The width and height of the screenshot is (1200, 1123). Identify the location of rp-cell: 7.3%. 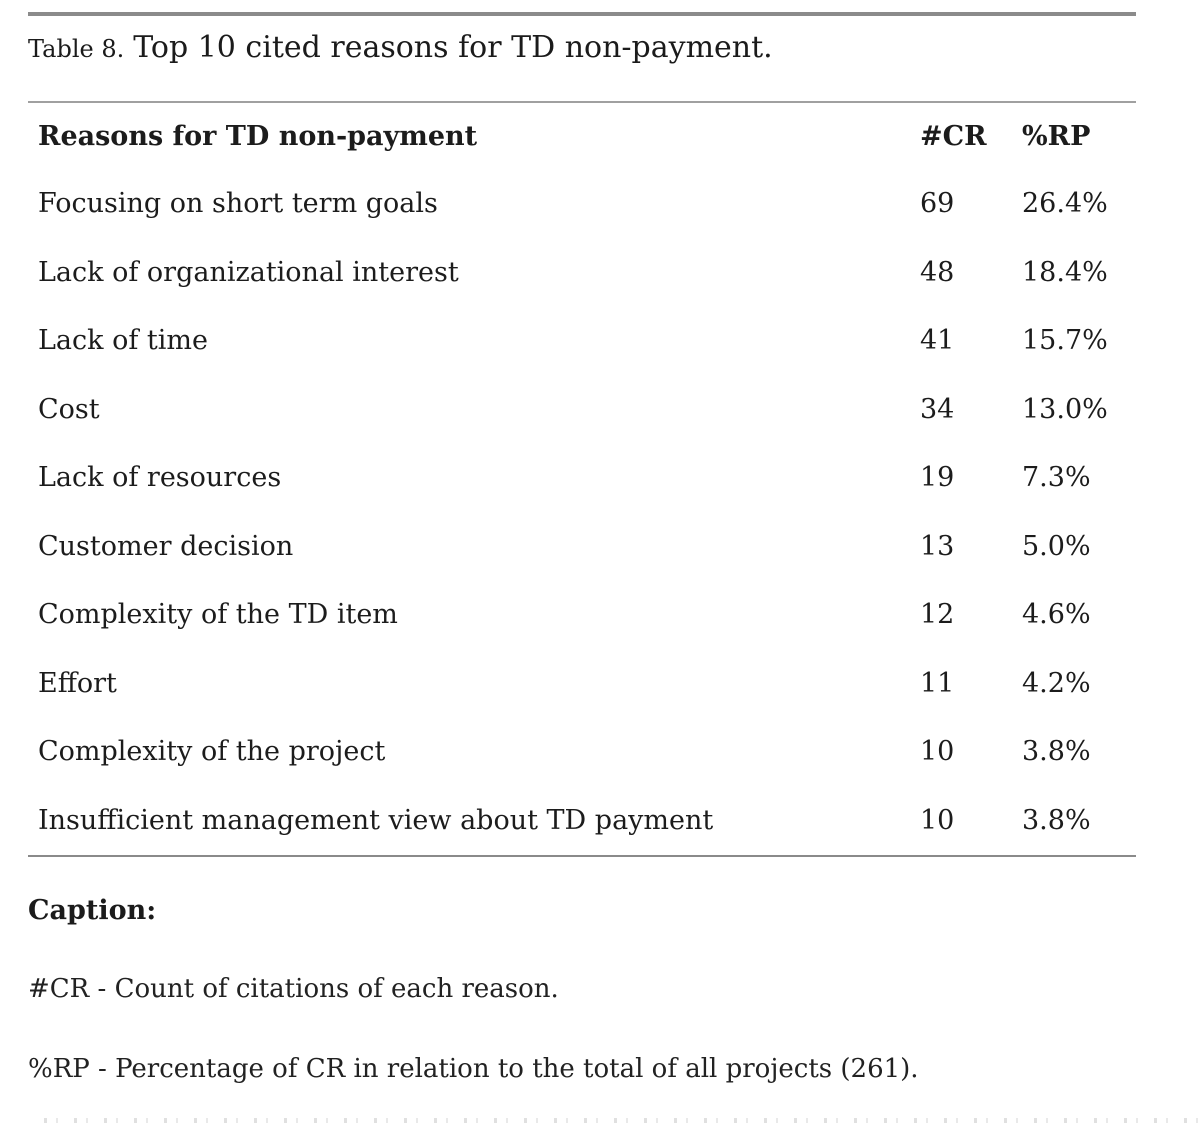
(1056, 478).